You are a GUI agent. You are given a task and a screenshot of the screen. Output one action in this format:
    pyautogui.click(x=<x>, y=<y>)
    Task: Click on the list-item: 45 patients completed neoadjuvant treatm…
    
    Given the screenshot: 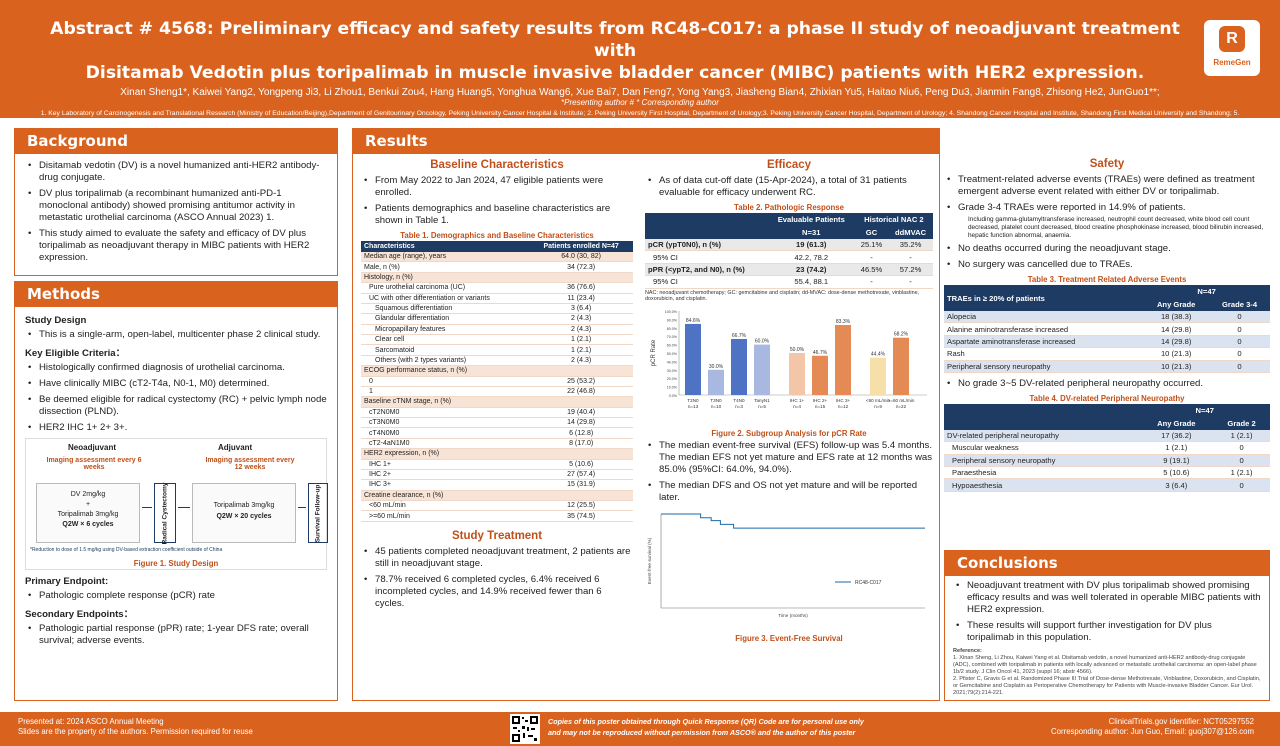 What is the action you would take?
    pyautogui.click(x=497, y=558)
    